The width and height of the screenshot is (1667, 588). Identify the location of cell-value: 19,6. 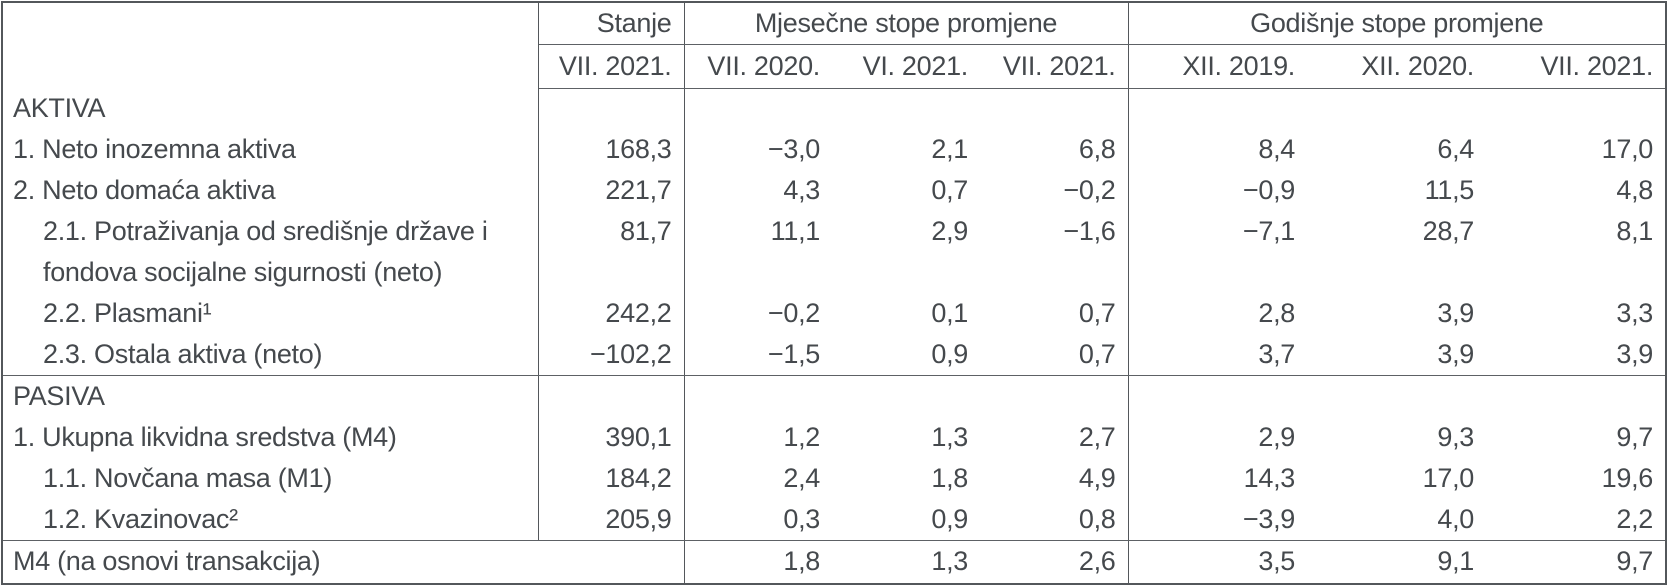
(1627, 478).